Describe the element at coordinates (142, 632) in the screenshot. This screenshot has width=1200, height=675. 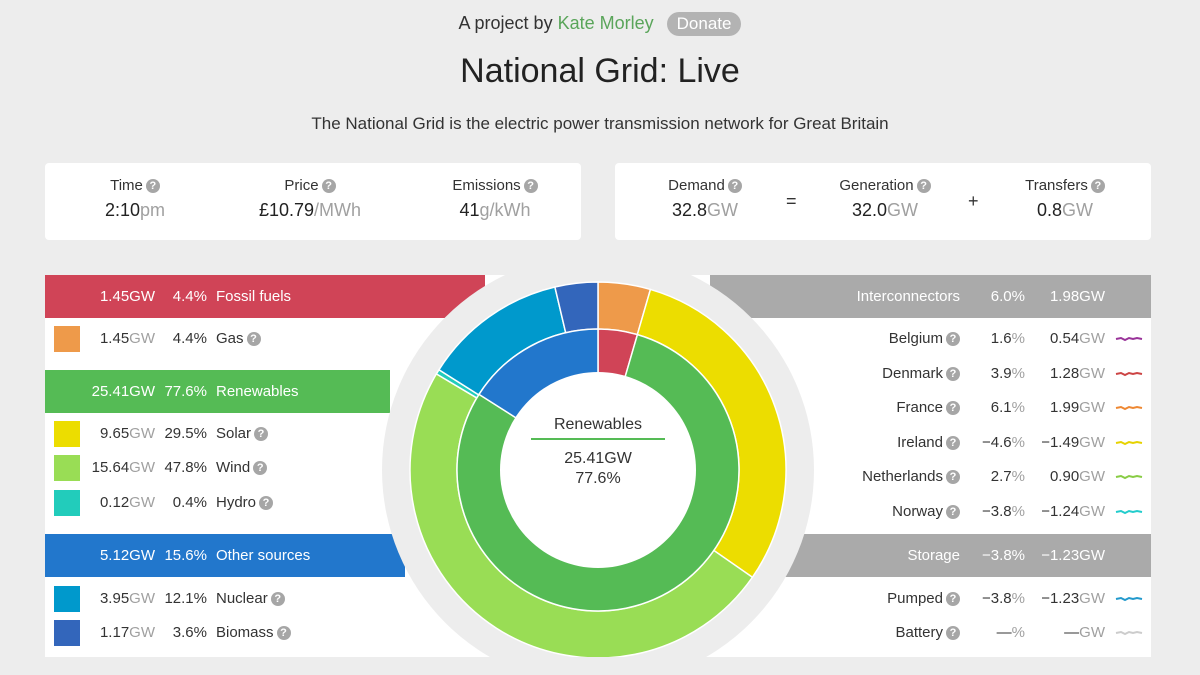
I see `biomass-gw-unit: GW` at that location.